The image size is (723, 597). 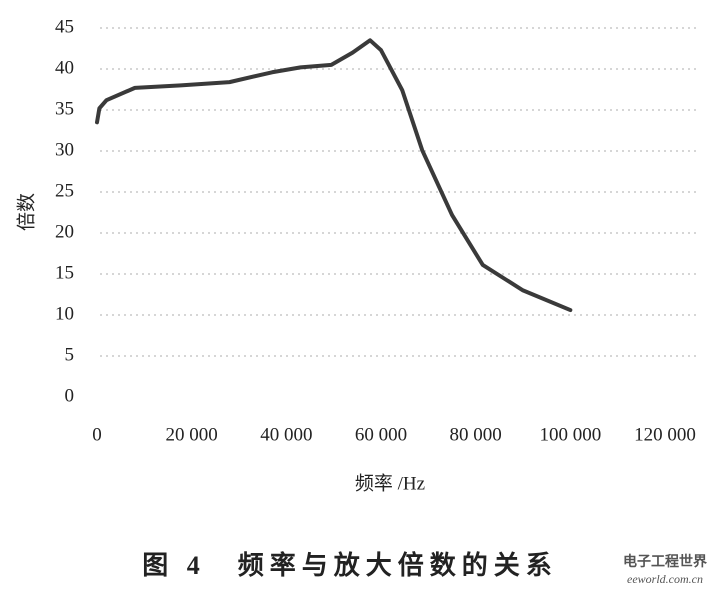 What do you see at coordinates (97, 434) in the screenshot?
I see `x-tick-label: 0` at bounding box center [97, 434].